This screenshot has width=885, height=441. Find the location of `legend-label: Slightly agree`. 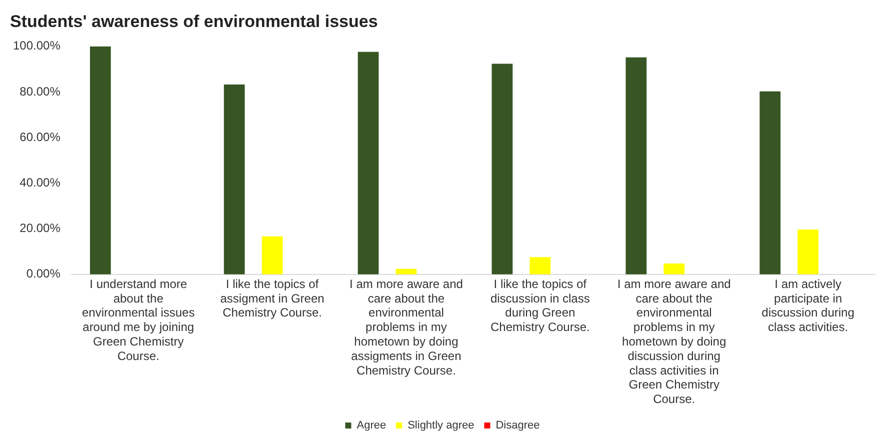

legend-label: Slightly agree is located at coordinates (441, 426).